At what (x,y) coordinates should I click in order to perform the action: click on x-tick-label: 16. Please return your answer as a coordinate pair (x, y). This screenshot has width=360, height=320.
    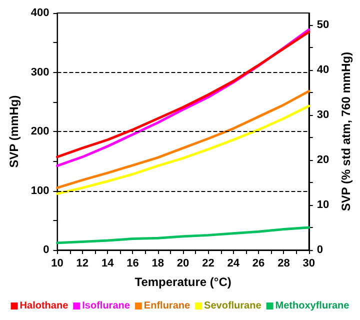
    Looking at the image, I should click on (132, 264).